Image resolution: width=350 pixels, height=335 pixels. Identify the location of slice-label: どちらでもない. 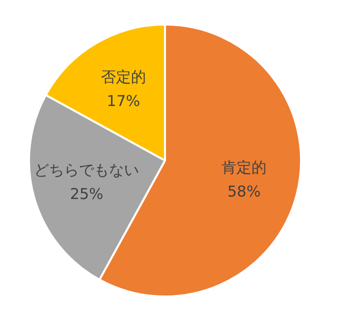
(87, 170).